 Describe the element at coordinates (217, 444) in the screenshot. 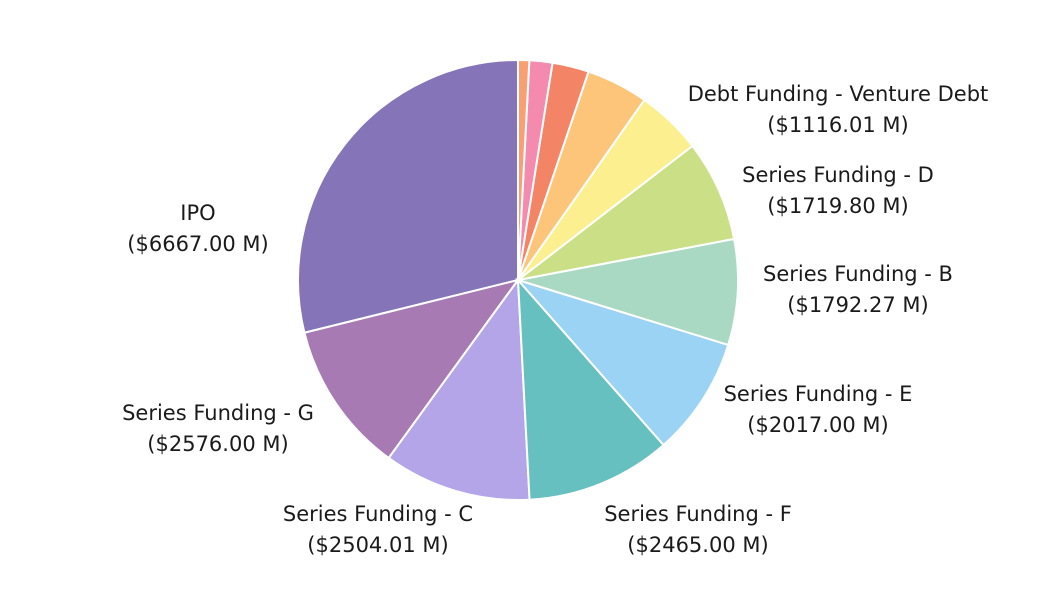

I see `slice-value-label: ($2576.00 M)` at that location.